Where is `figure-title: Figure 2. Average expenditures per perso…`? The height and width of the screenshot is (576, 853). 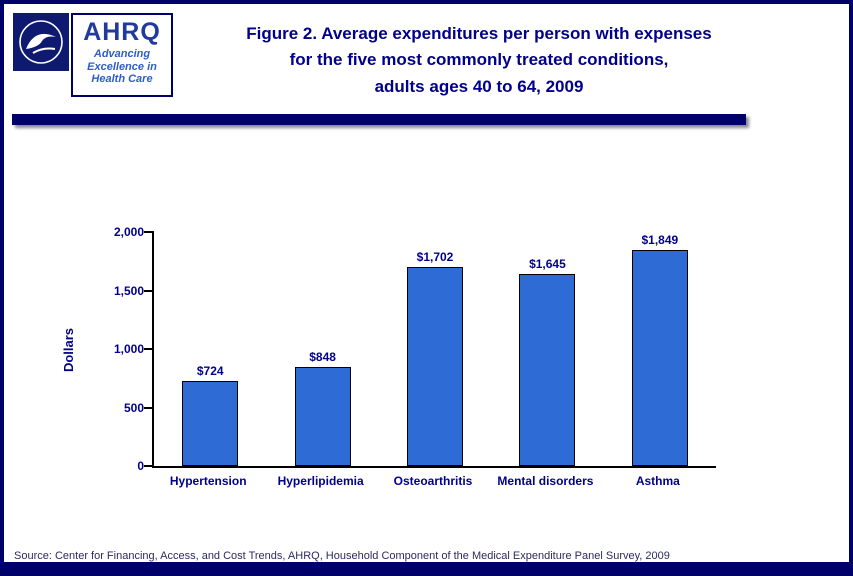 figure-title: Figure 2. Average expenditures per perso… is located at coordinates (479, 60).